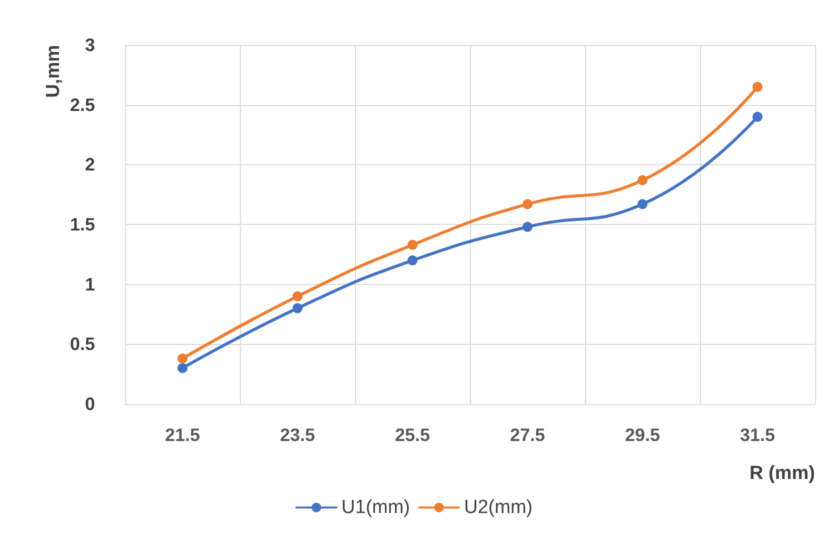  I want to click on x-tick-label: 21.5, so click(182, 435).